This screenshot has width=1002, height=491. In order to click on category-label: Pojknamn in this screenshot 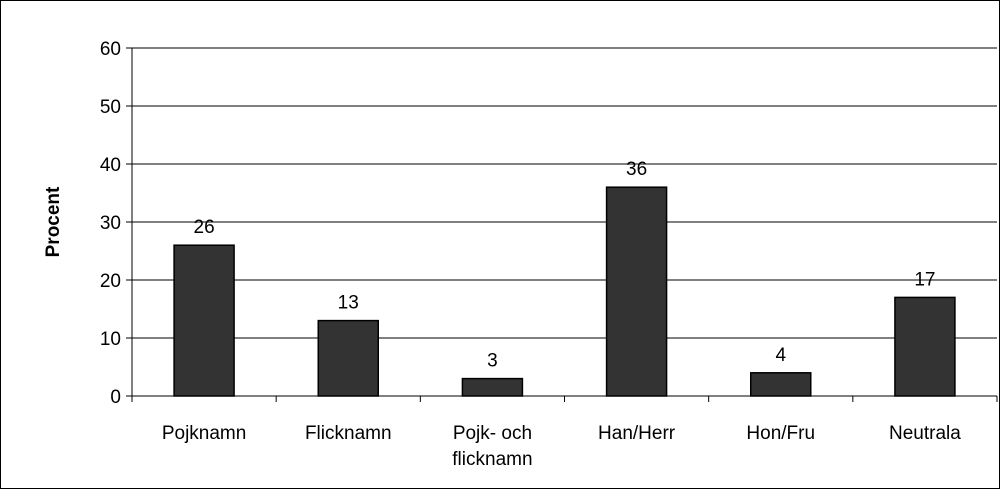, I will do `click(204, 433)`.